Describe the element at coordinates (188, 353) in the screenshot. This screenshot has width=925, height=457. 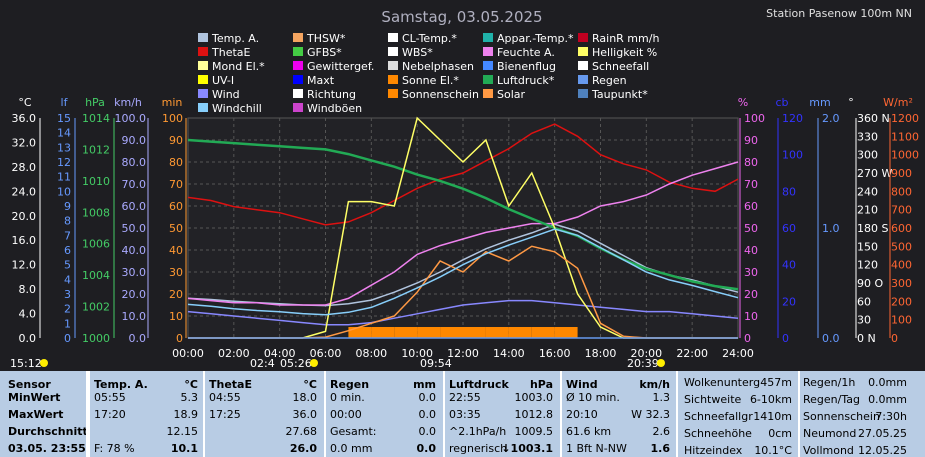
I see `time-tick: 00:00` at that location.